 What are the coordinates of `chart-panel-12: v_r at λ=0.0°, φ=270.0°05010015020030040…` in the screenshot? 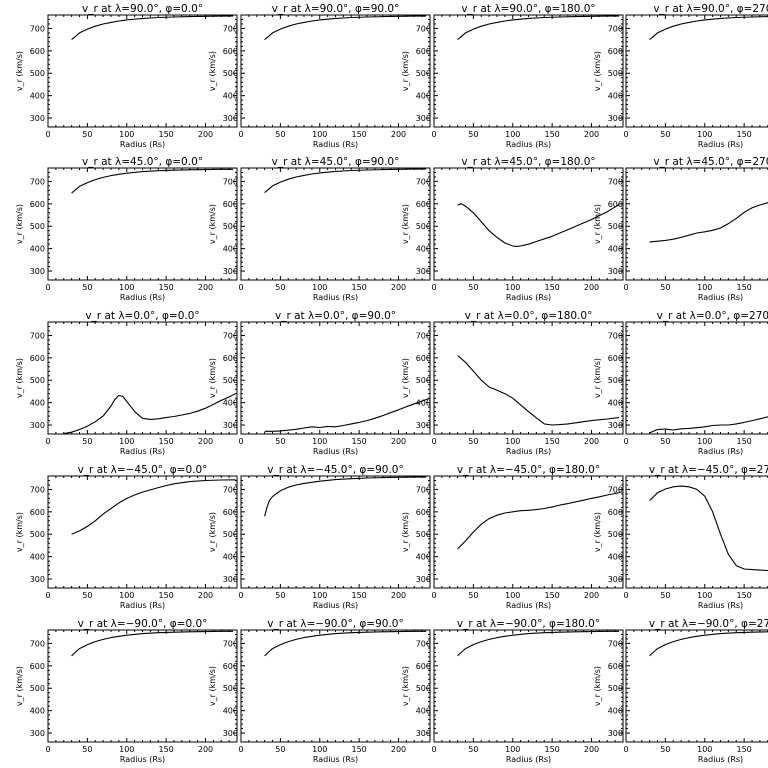 It's located at (680, 383).